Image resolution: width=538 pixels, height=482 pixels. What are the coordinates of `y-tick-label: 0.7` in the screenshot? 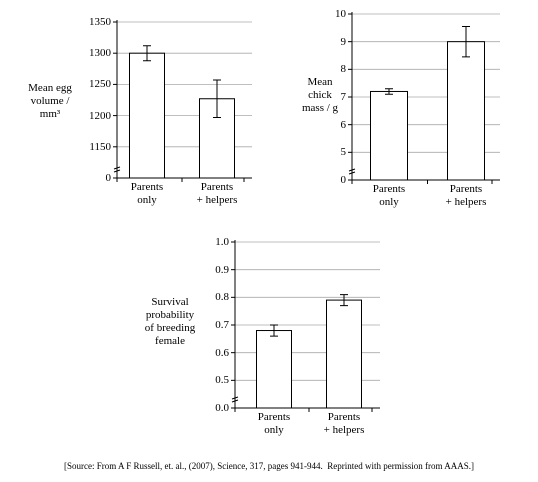 It's located at (222, 325).